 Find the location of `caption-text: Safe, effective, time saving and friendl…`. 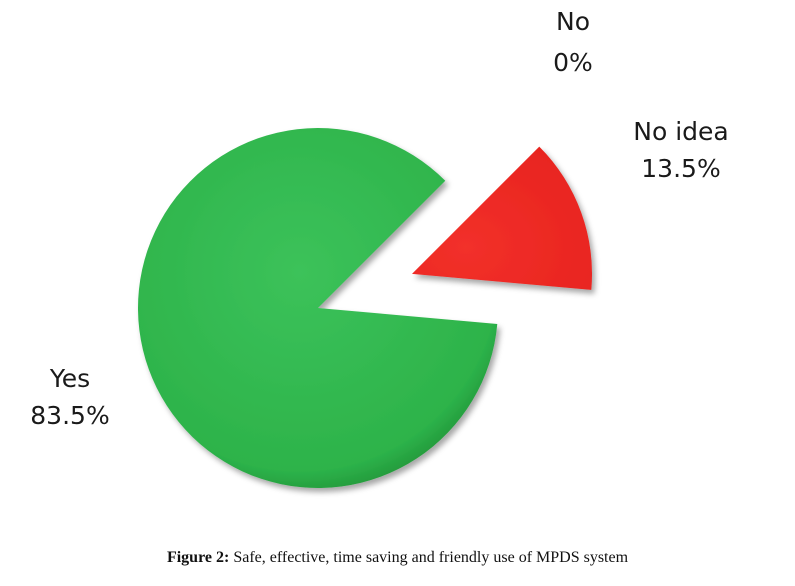

caption-text: Safe, effective, time saving and friendl… is located at coordinates (431, 557).